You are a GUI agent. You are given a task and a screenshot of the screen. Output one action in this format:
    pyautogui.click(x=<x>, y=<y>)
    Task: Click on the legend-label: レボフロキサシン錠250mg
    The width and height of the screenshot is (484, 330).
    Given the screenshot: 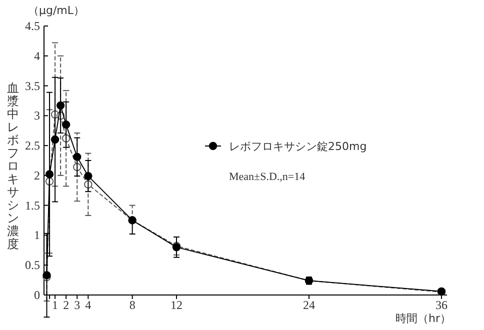 What is the action you would take?
    pyautogui.click(x=298, y=146)
    